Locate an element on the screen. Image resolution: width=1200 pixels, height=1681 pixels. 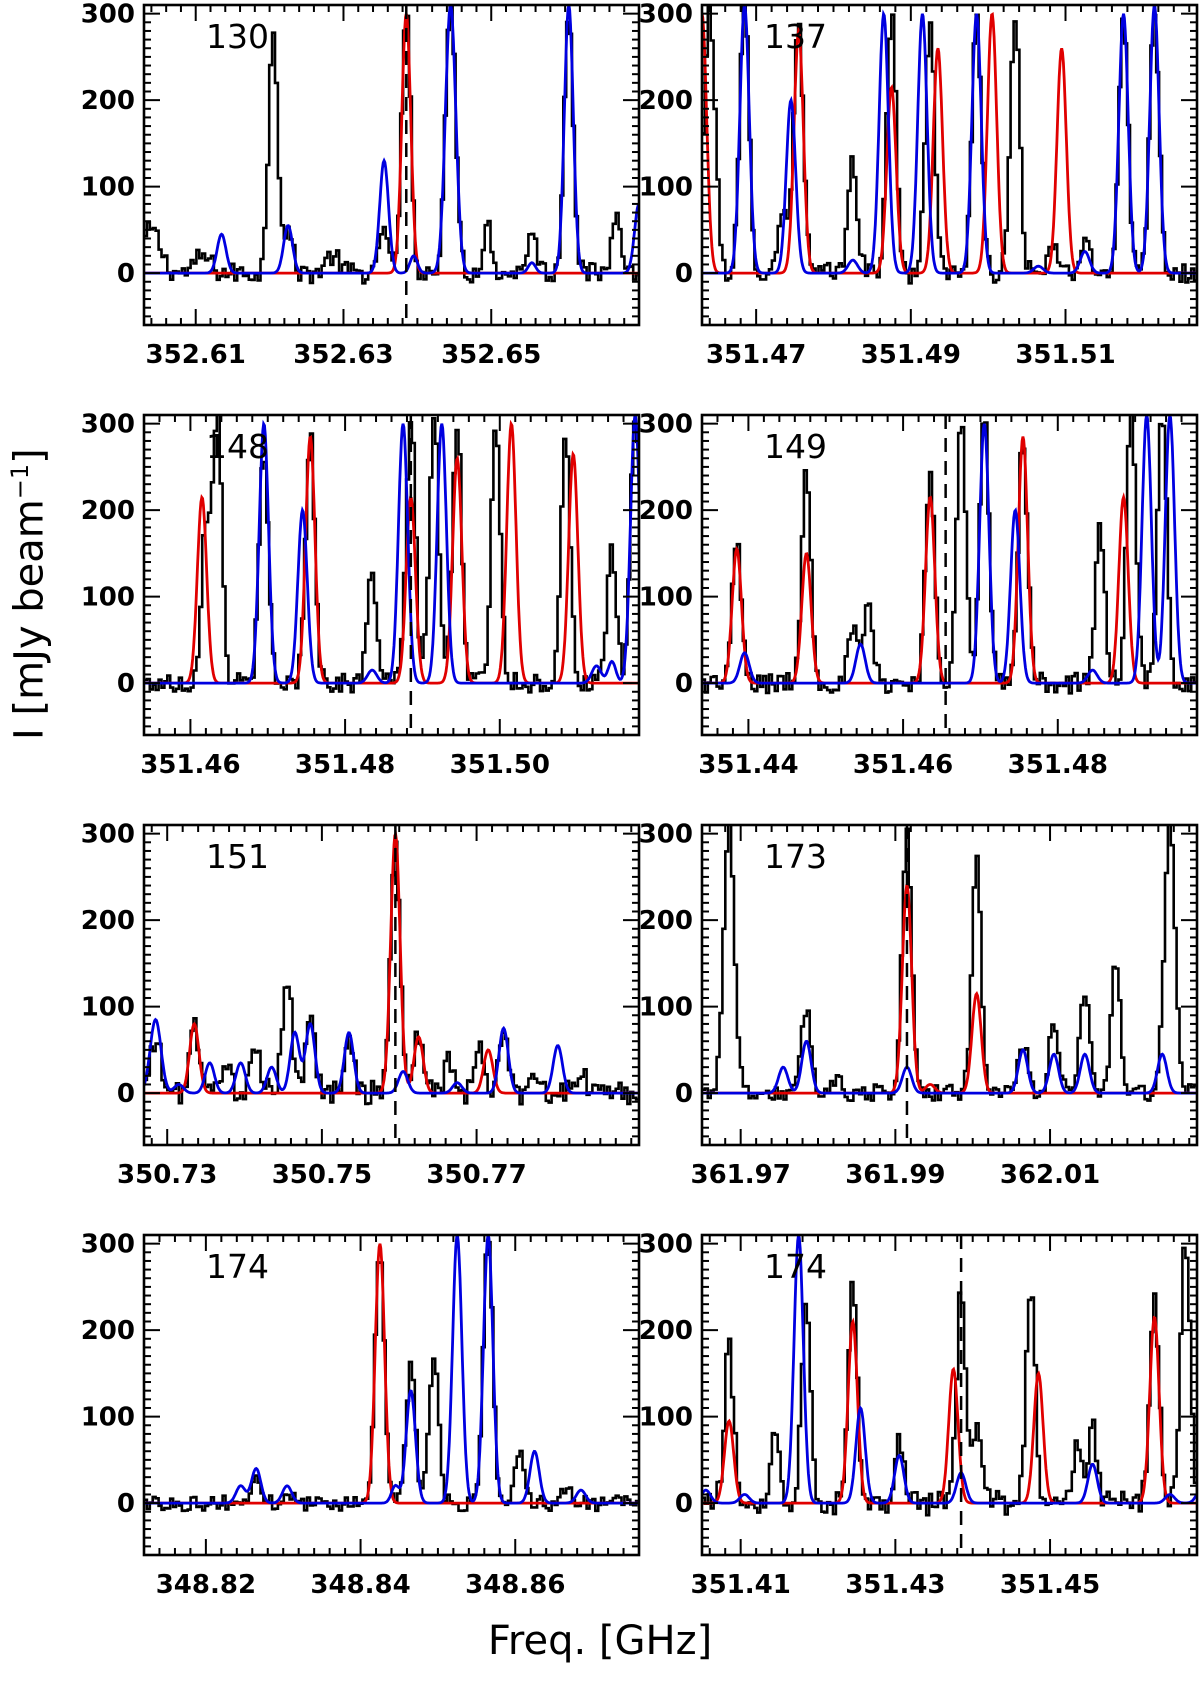
x-axis-title-text: Freq. [GHz] is located at coordinates (600, 1641).